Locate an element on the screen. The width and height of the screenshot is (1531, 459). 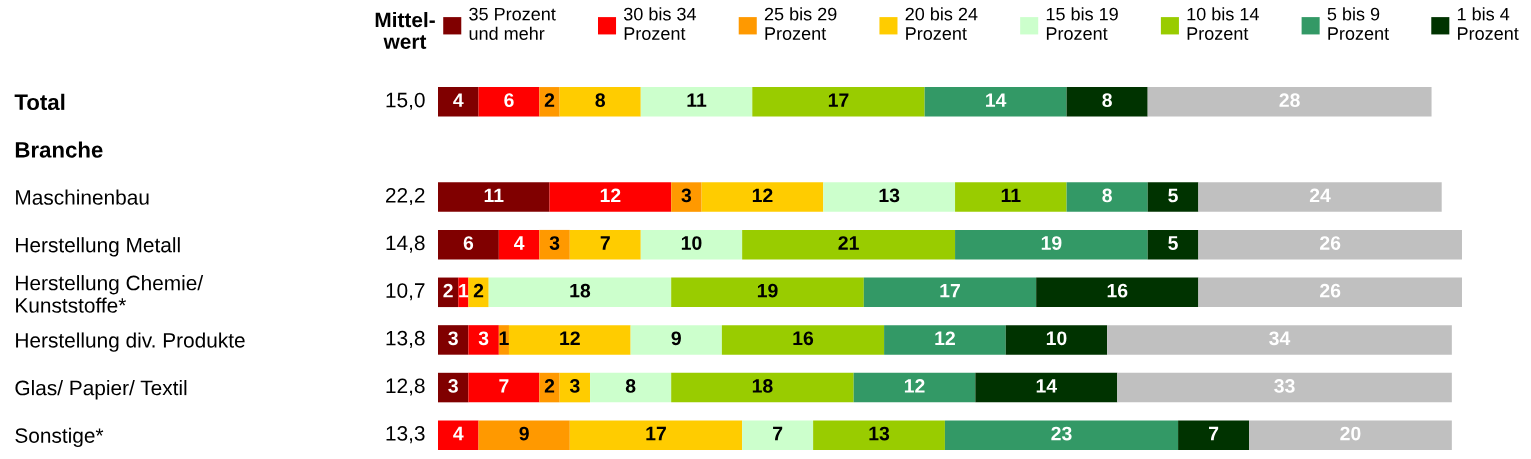
text: 13,3 is located at coordinates (405, 435).